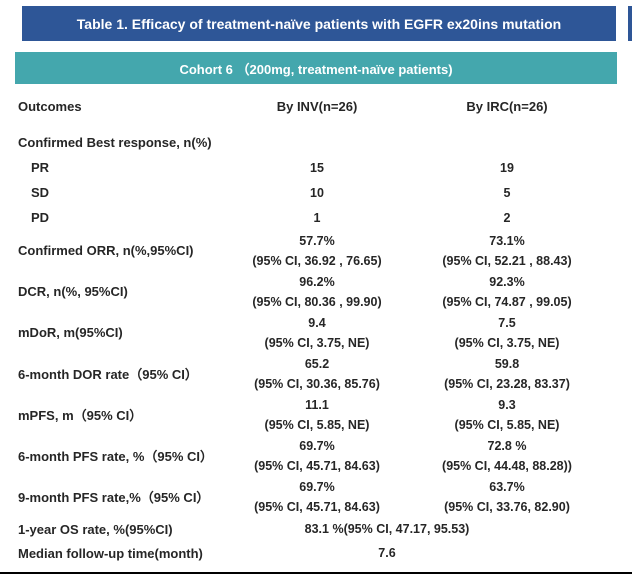 The image size is (632, 580). Describe the element at coordinates (317, 301) in the screenshot. I see `inv-ci: (95% CI, 80.36 , 99.90)` at that location.